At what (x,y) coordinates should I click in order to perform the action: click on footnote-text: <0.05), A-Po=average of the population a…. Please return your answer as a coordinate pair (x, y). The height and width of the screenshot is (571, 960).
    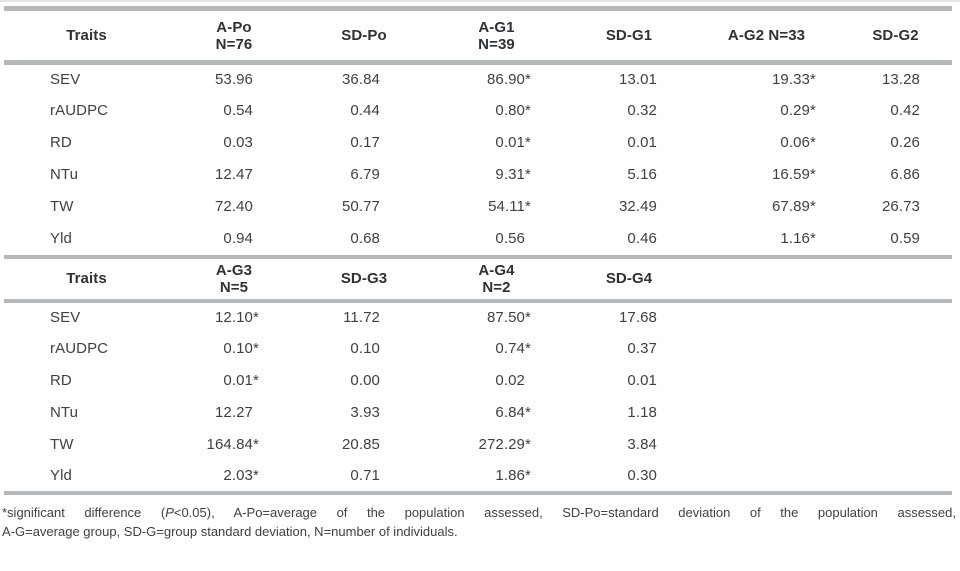
    Looking at the image, I should click on (565, 512).